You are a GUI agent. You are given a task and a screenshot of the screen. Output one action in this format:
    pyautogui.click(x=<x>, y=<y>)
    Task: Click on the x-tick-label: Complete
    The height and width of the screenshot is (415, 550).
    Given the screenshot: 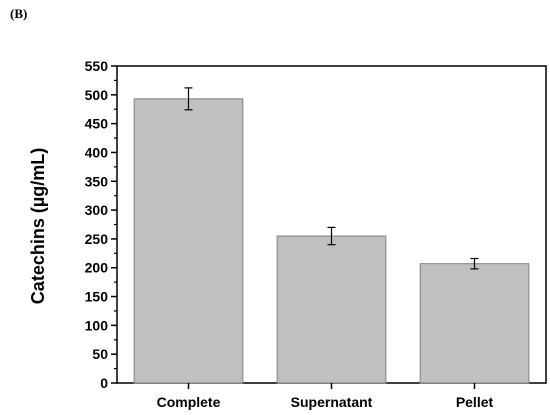 What is the action you would take?
    pyautogui.click(x=189, y=402)
    